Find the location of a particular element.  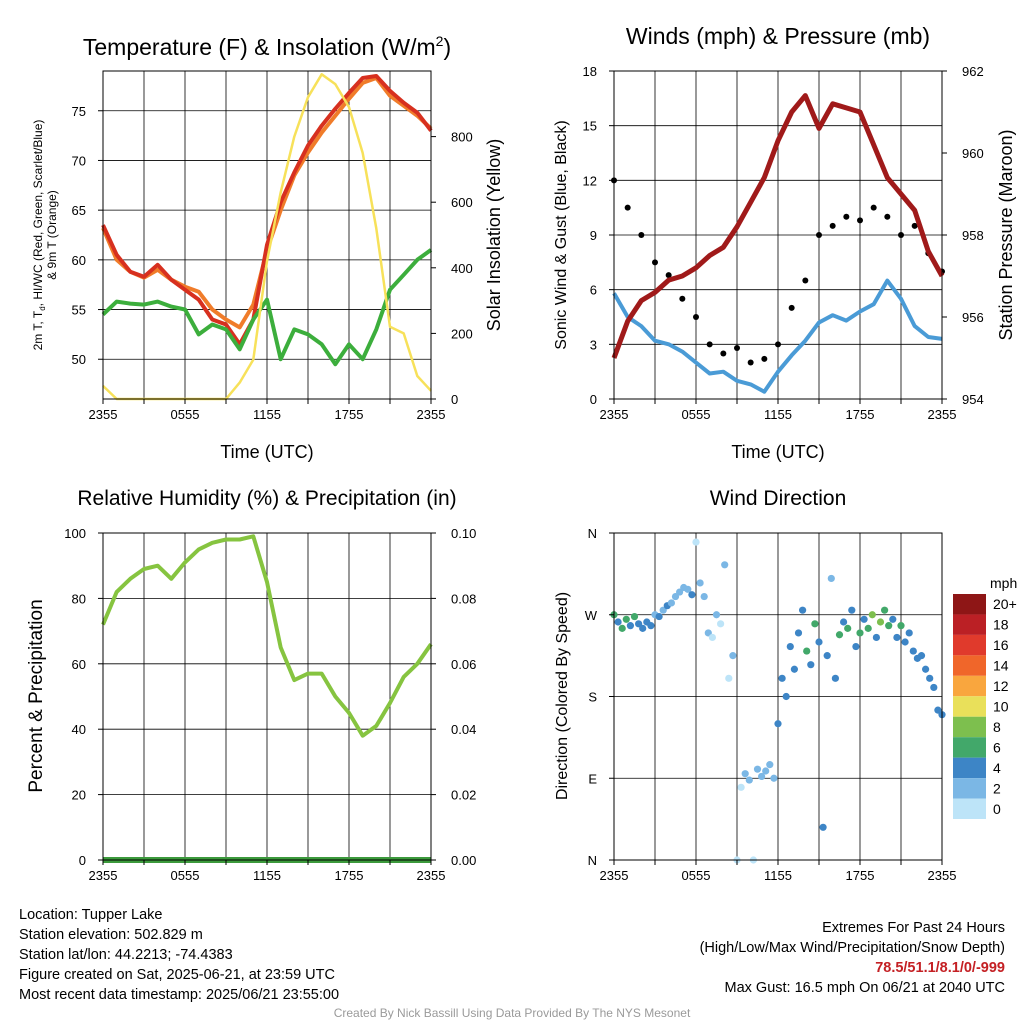

y2-tick-label: 954 is located at coordinates (973, 399).